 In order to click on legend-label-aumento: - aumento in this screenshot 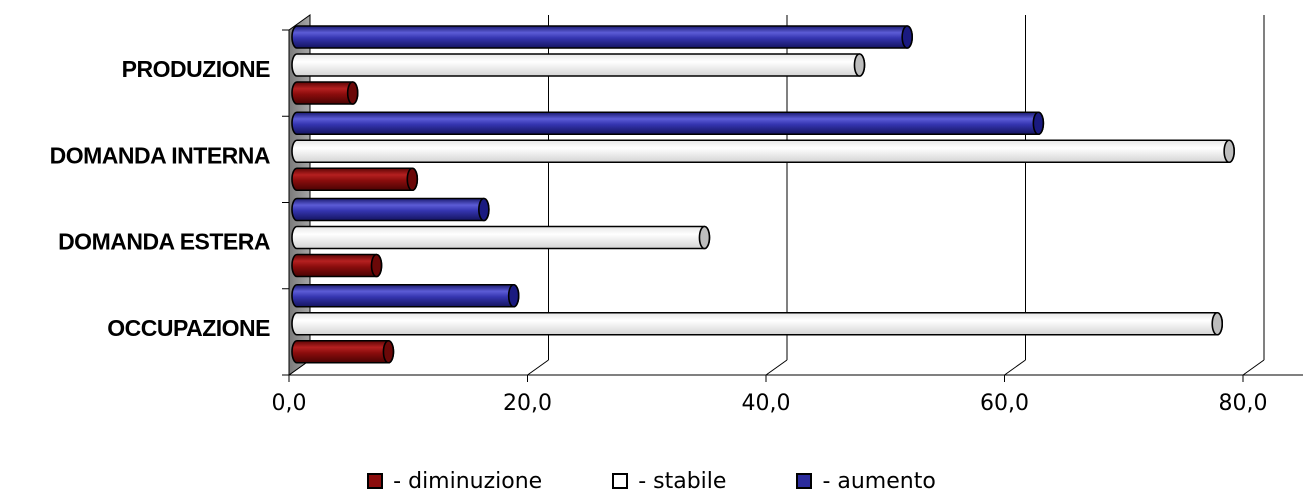, I will do `click(879, 481)`.